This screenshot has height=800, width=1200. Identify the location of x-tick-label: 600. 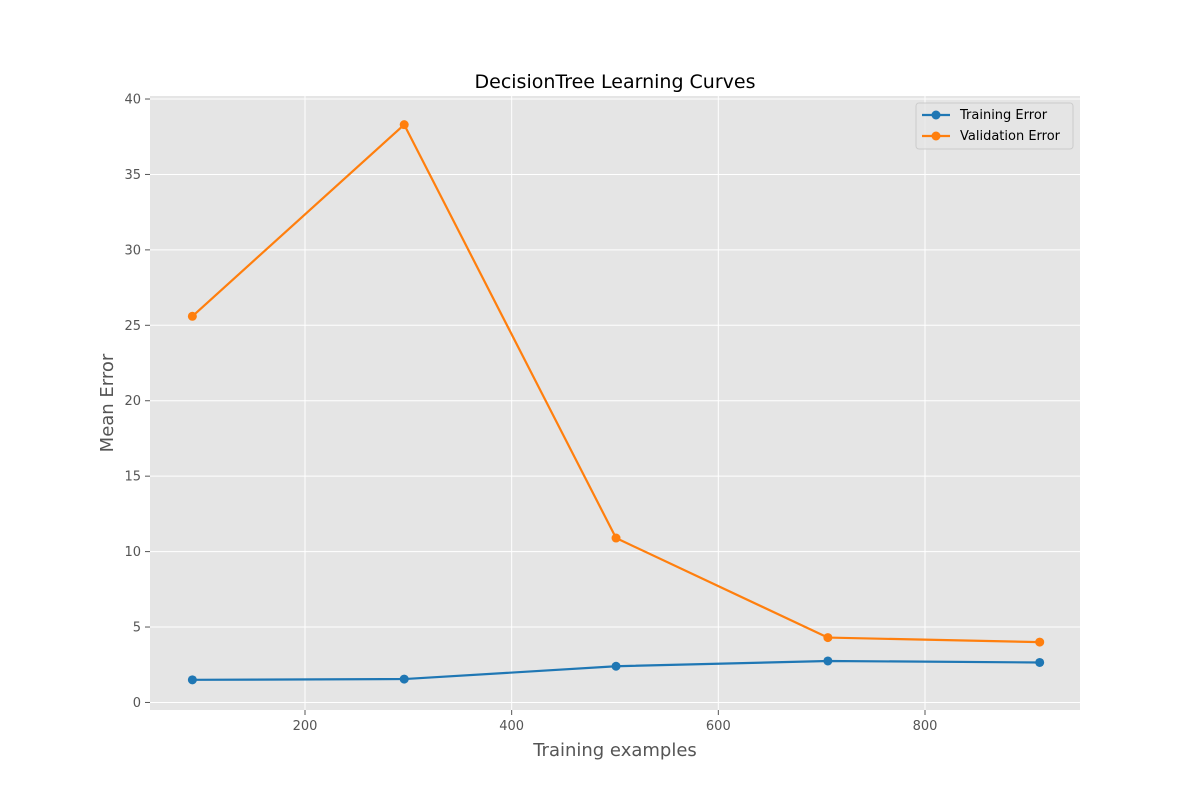
(718, 726).